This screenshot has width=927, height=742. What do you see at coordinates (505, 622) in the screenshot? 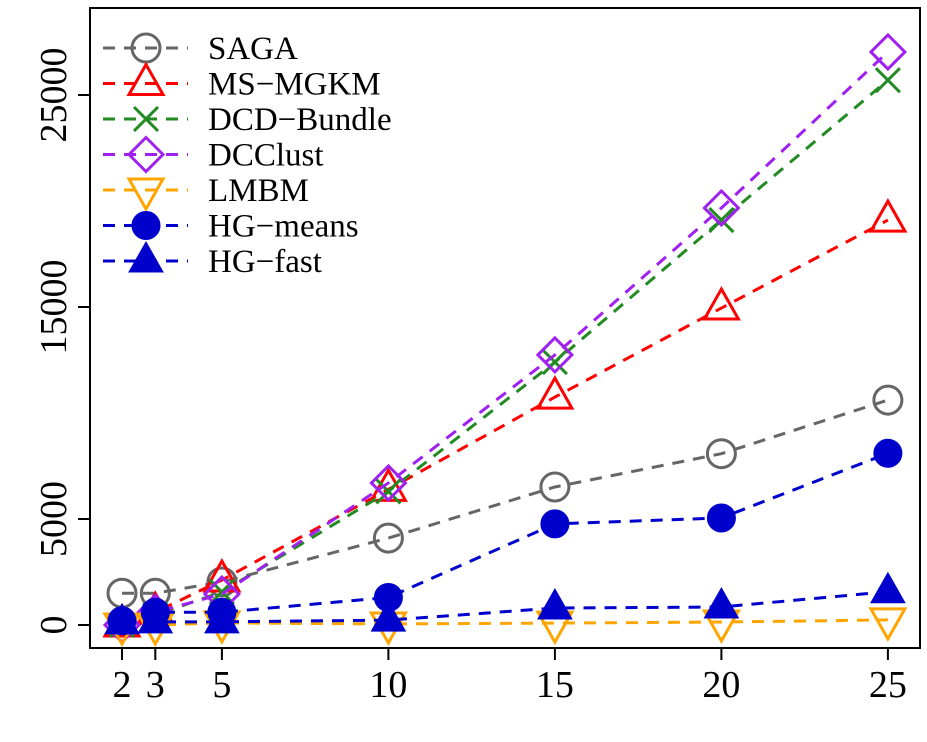
I see `series-line` at bounding box center [505, 622].